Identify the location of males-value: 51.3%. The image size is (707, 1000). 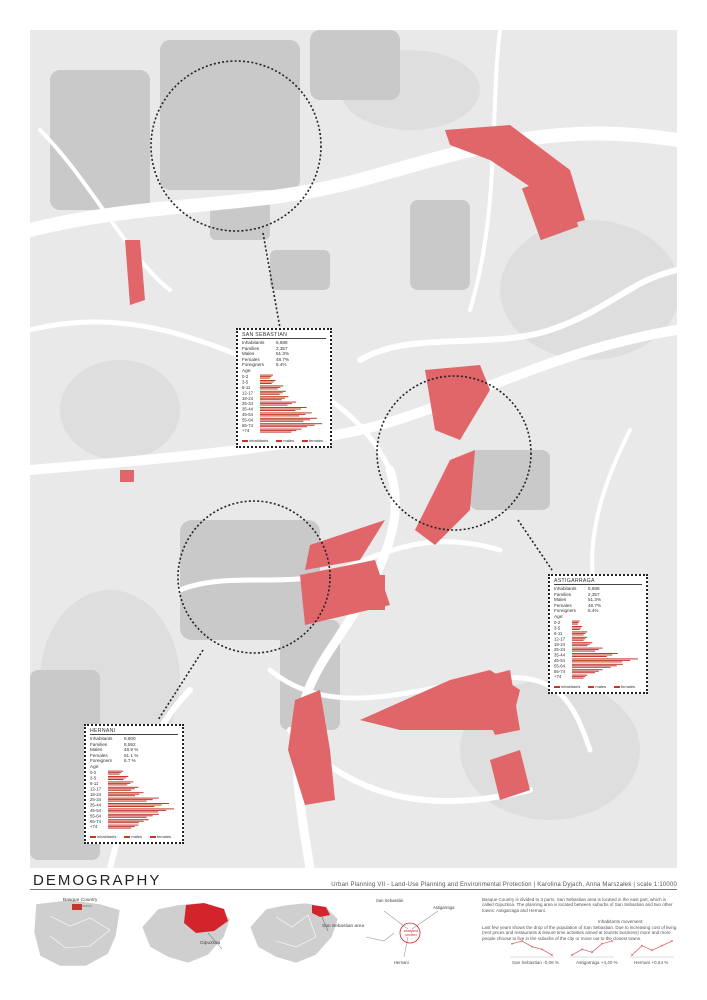
(283, 354).